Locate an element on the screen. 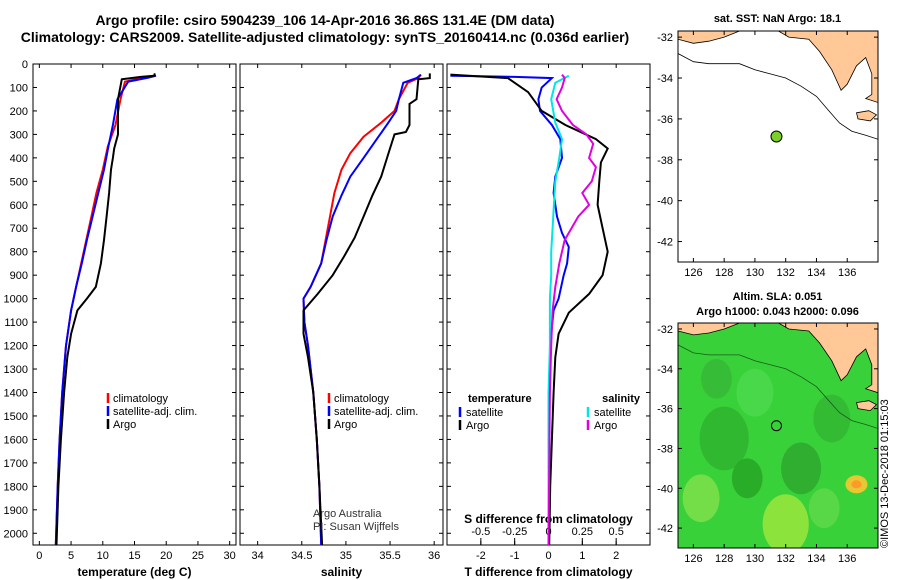  legend-diff-sal-text: Argo is located at coordinates (605, 426).